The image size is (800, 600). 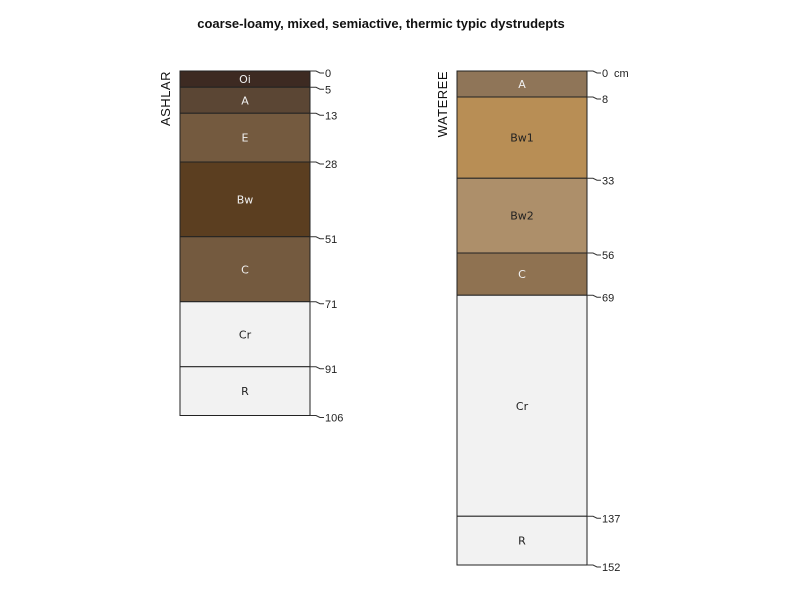 What do you see at coordinates (605, 100) in the screenshot?
I see `depth-label: 8` at bounding box center [605, 100].